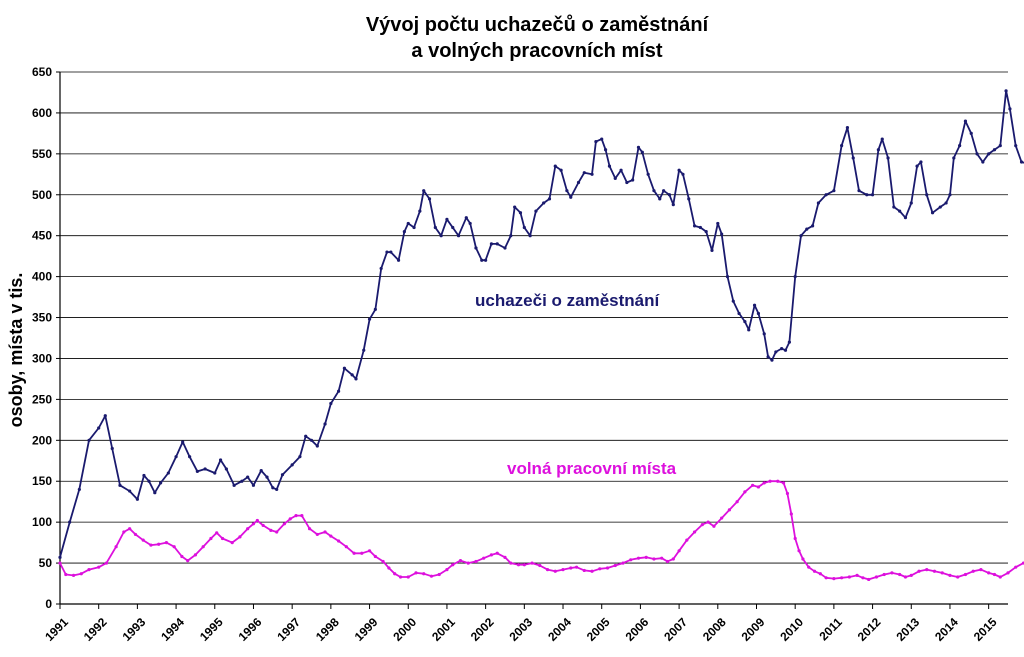 The height and width of the screenshot is (657, 1024). What do you see at coordinates (42, 358) in the screenshot?
I see `y-tick-label-300: 300` at bounding box center [42, 358].